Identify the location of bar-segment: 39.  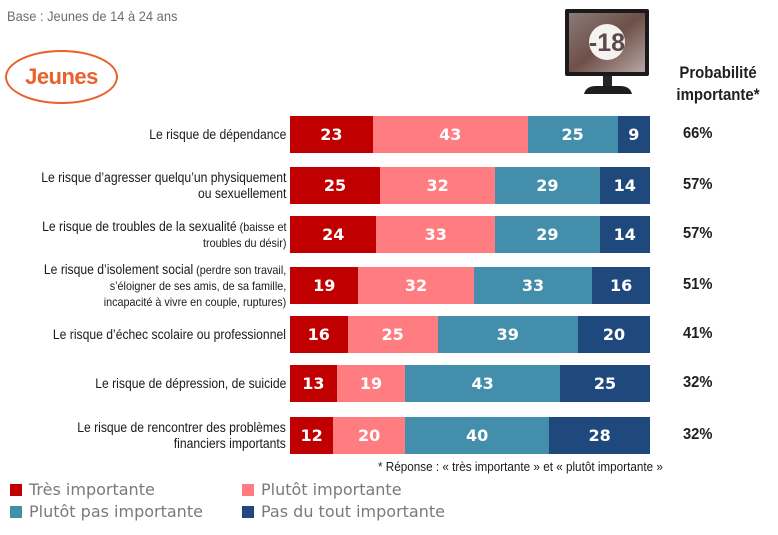
(507, 334).